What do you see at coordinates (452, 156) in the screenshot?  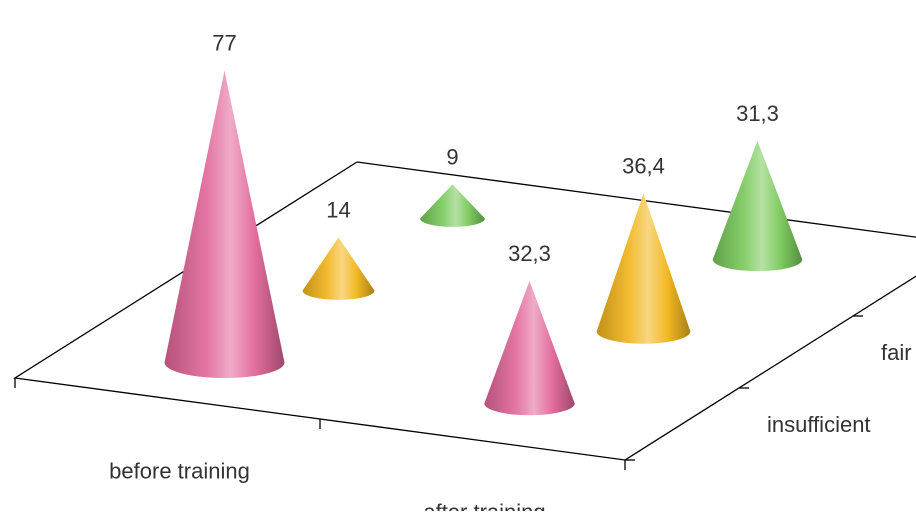 I see `data-label-excellent-before-training: 9` at bounding box center [452, 156].